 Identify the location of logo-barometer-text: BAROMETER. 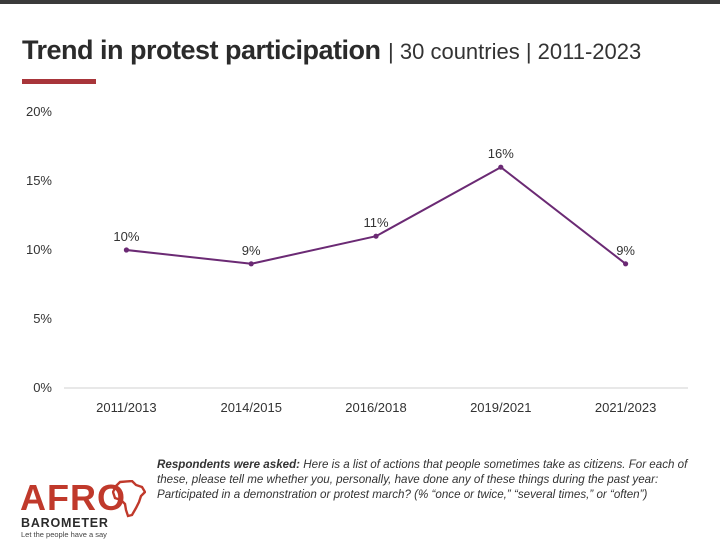
(65, 523).